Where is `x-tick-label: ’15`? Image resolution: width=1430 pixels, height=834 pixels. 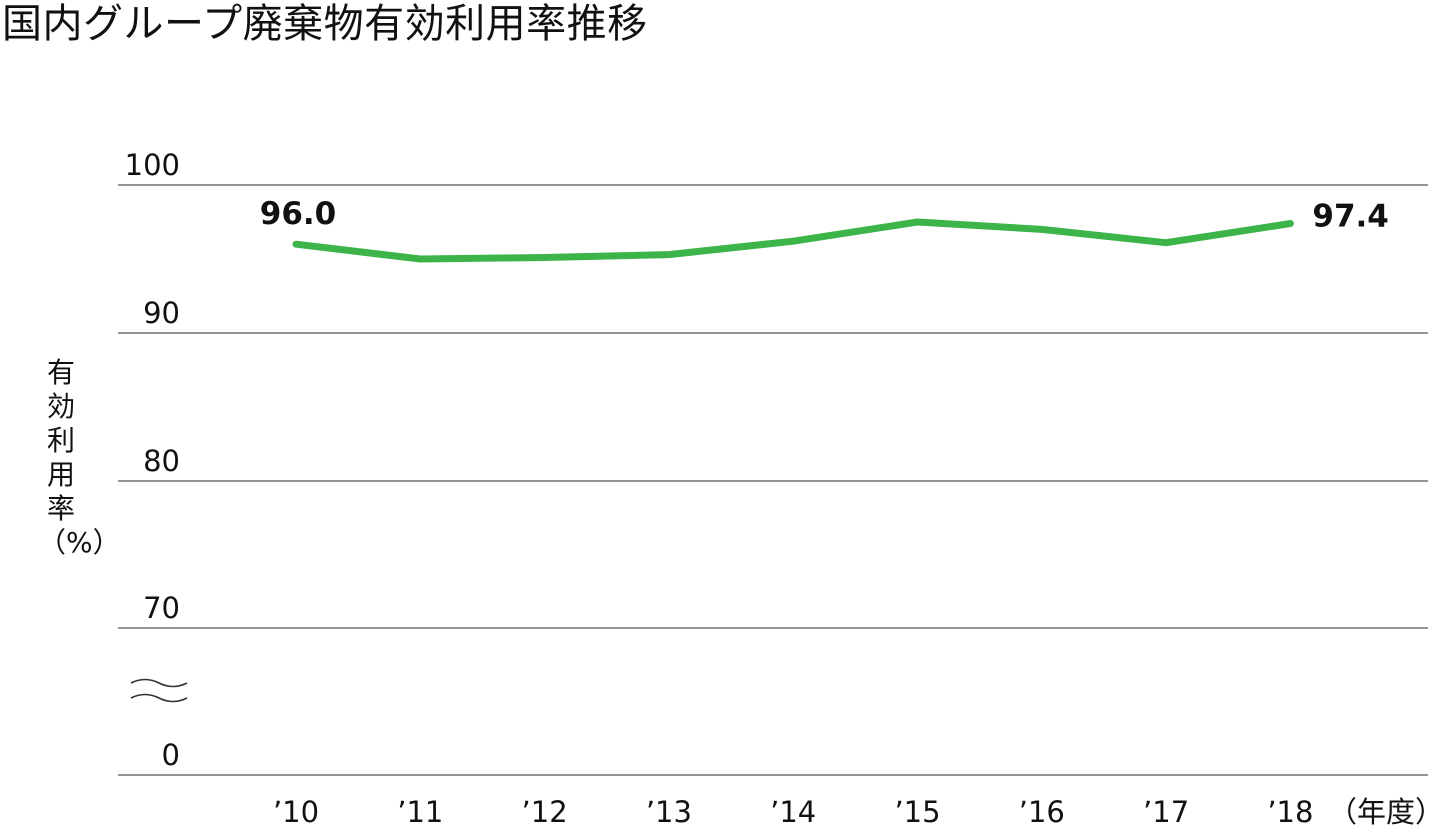 x-tick-label: ’15 is located at coordinates (917, 812).